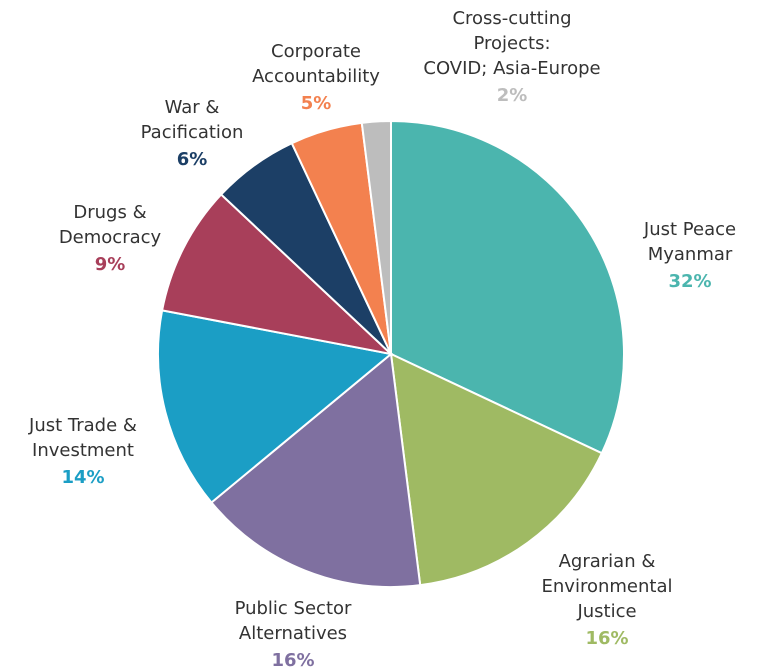 Image resolution: width=757 pixels, height=670 pixels. Describe the element at coordinates (293, 608) in the screenshot. I see `label-line: Public Sector` at that location.